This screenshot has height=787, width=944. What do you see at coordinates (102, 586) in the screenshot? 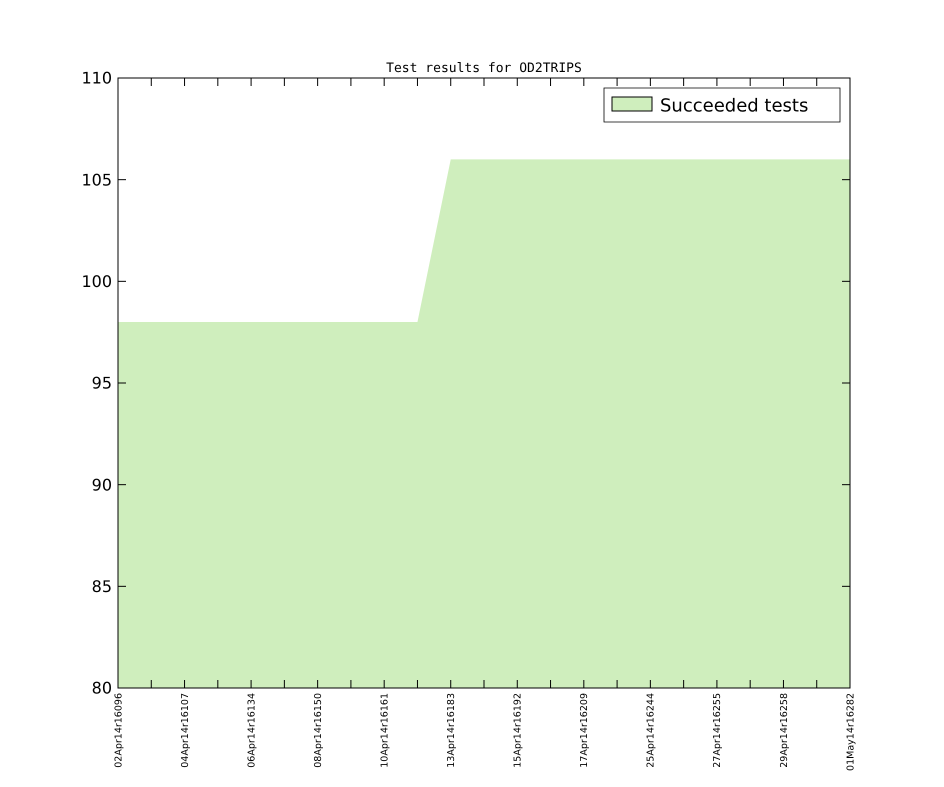
I see `y-tick-label: 85` at bounding box center [102, 586].